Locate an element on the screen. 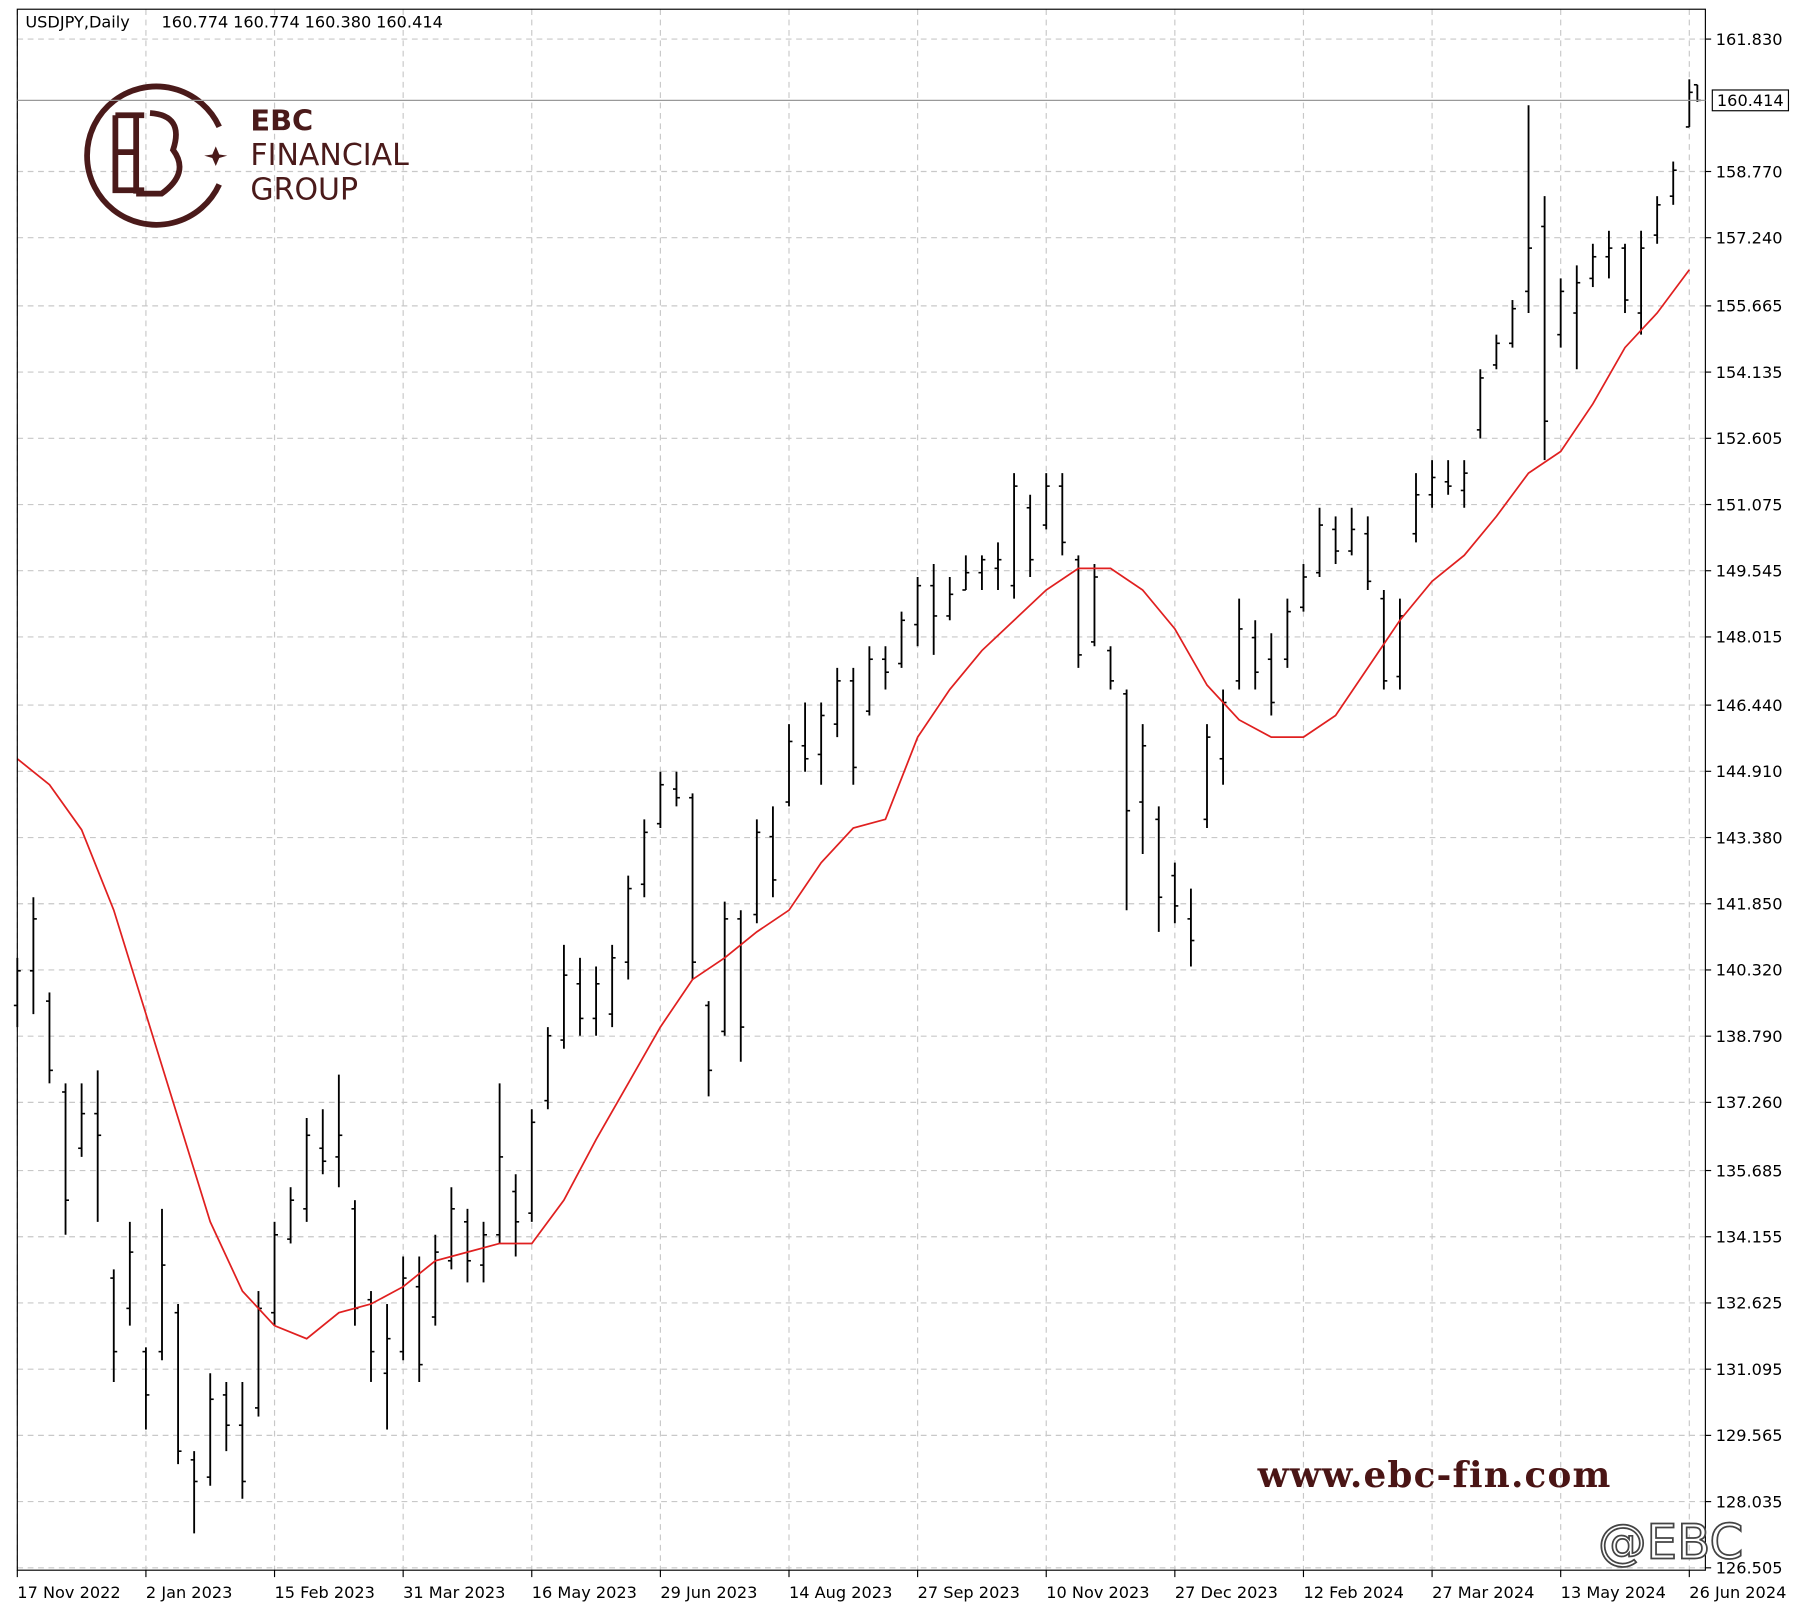 This screenshot has width=1800, height=1614. website: www.ebc-fin.com is located at coordinates (1434, 1475).